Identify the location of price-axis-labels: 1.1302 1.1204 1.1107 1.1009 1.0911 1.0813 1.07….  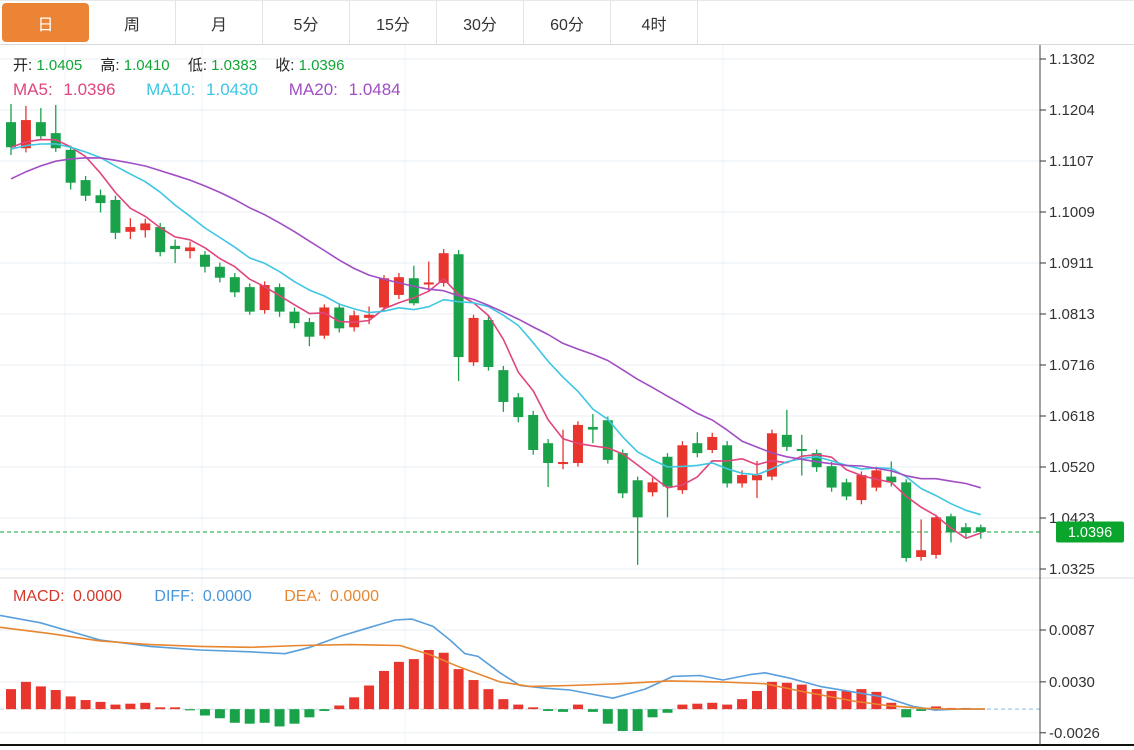
(1067, 314).